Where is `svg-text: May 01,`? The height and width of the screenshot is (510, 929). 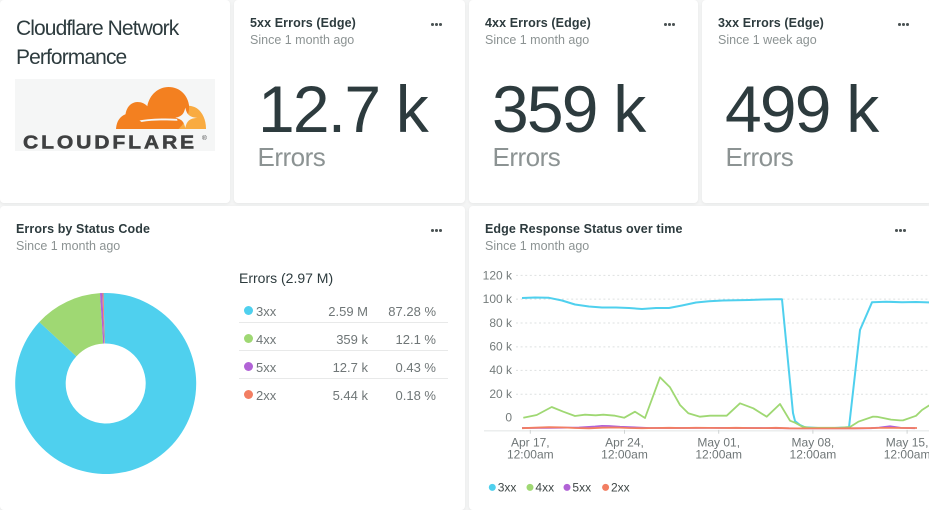 svg-text: May 01, is located at coordinates (718, 443).